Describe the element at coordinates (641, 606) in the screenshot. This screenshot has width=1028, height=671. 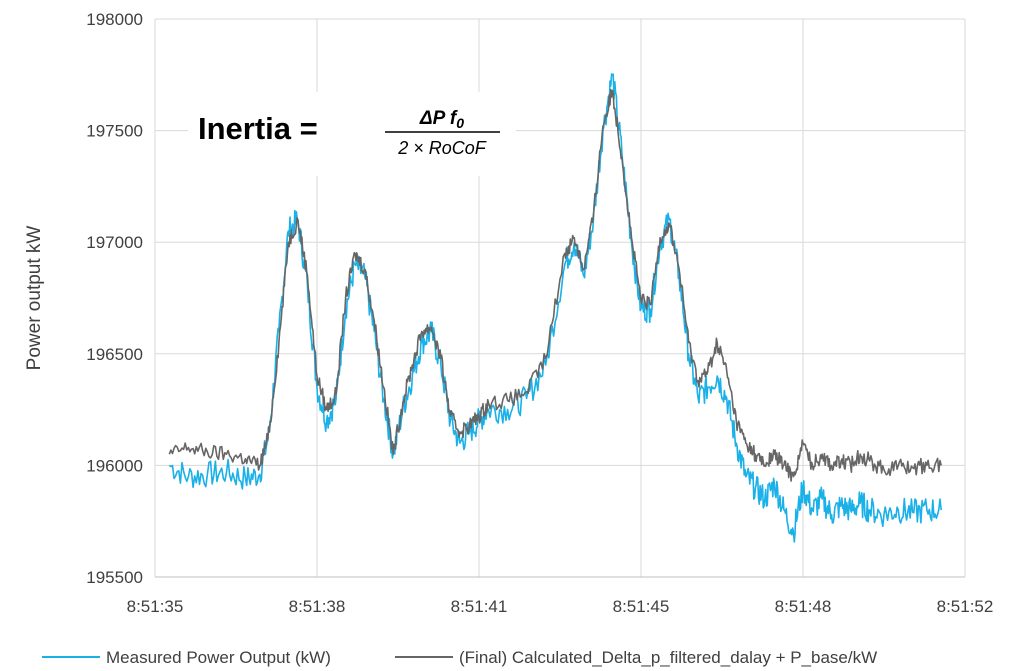
I see `x-tick-label: 8:51:45` at that location.